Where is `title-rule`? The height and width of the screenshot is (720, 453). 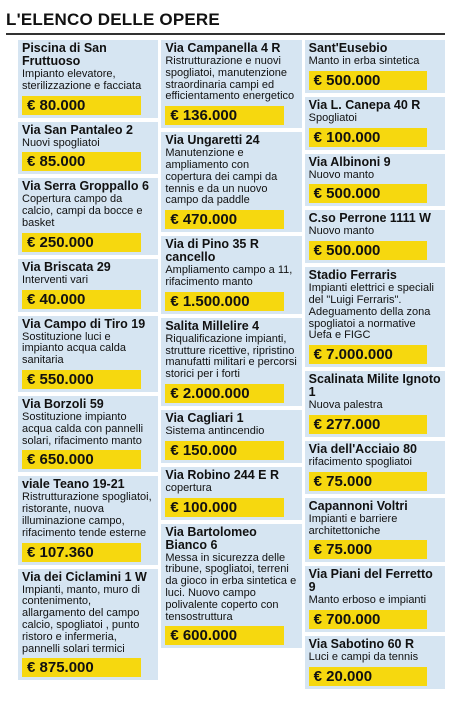
title-rule is located at coordinates (225, 34).